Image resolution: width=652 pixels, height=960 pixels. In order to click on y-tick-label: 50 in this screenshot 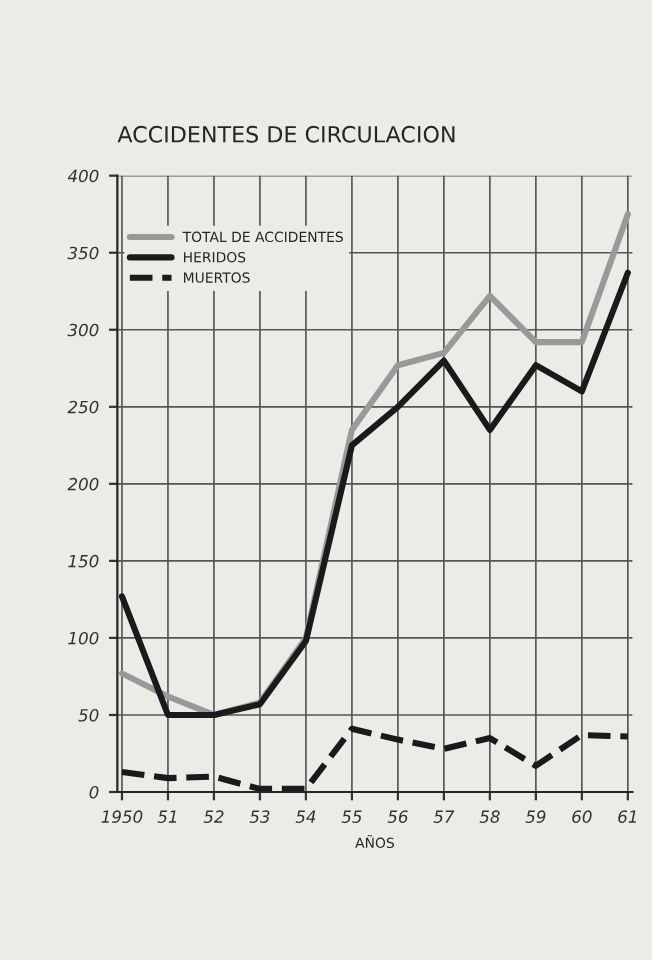, I will do `click(88, 715)`.